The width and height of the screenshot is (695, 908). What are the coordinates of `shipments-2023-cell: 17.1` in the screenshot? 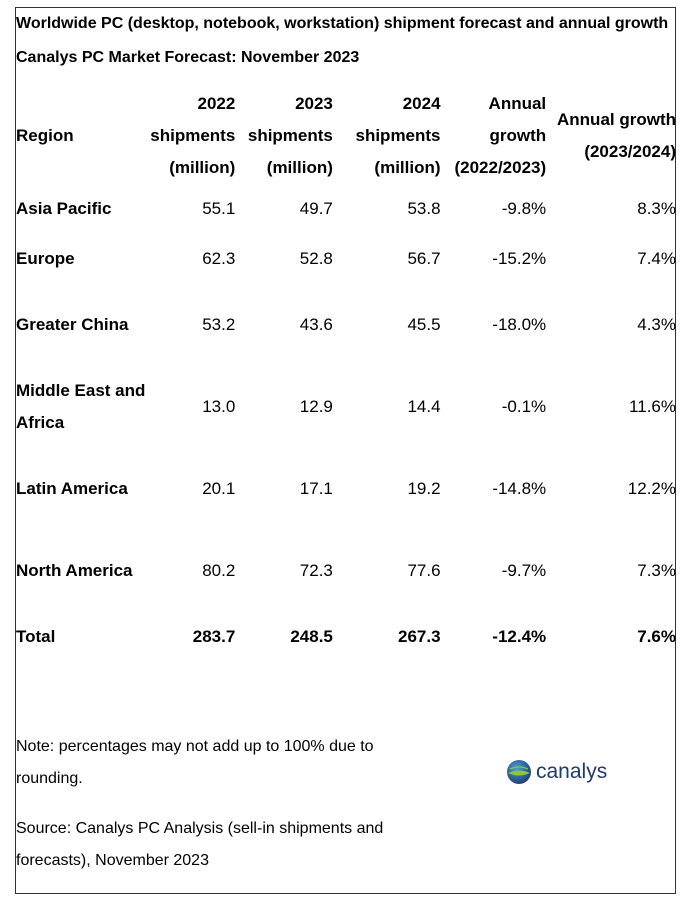 It's located at (316, 488).